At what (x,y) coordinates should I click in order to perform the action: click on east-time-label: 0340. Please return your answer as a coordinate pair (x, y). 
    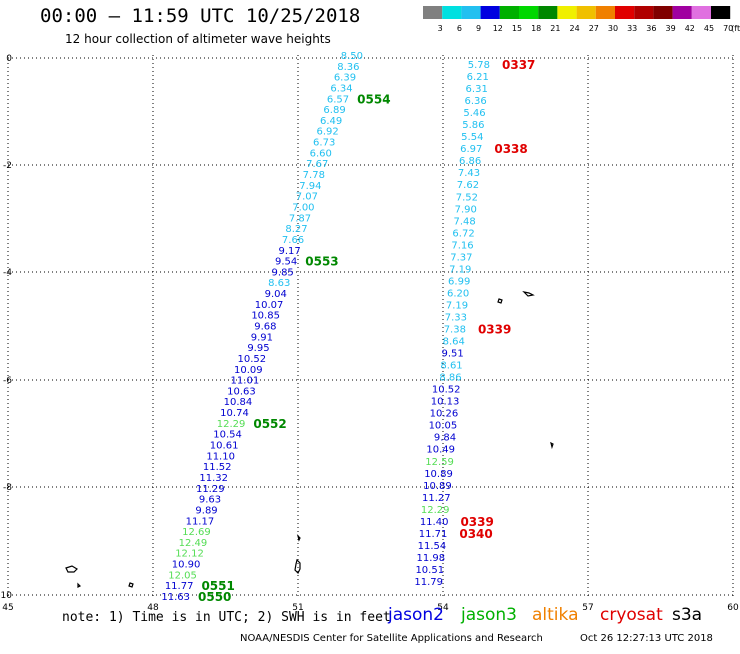
    Looking at the image, I should click on (475, 534).